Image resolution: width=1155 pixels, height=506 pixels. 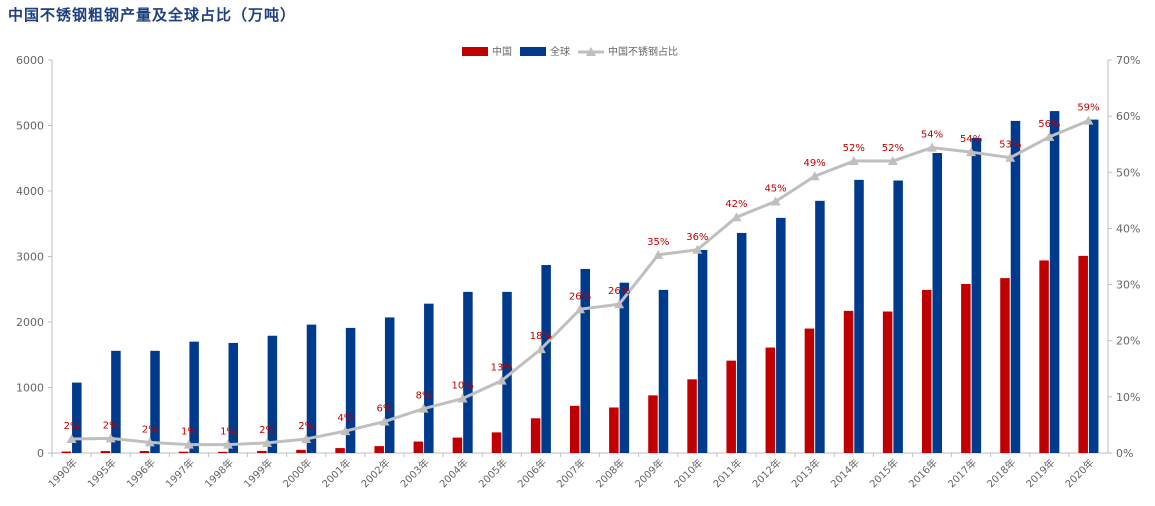 I want to click on x-tick-label: 2003年, so click(x=414, y=473).